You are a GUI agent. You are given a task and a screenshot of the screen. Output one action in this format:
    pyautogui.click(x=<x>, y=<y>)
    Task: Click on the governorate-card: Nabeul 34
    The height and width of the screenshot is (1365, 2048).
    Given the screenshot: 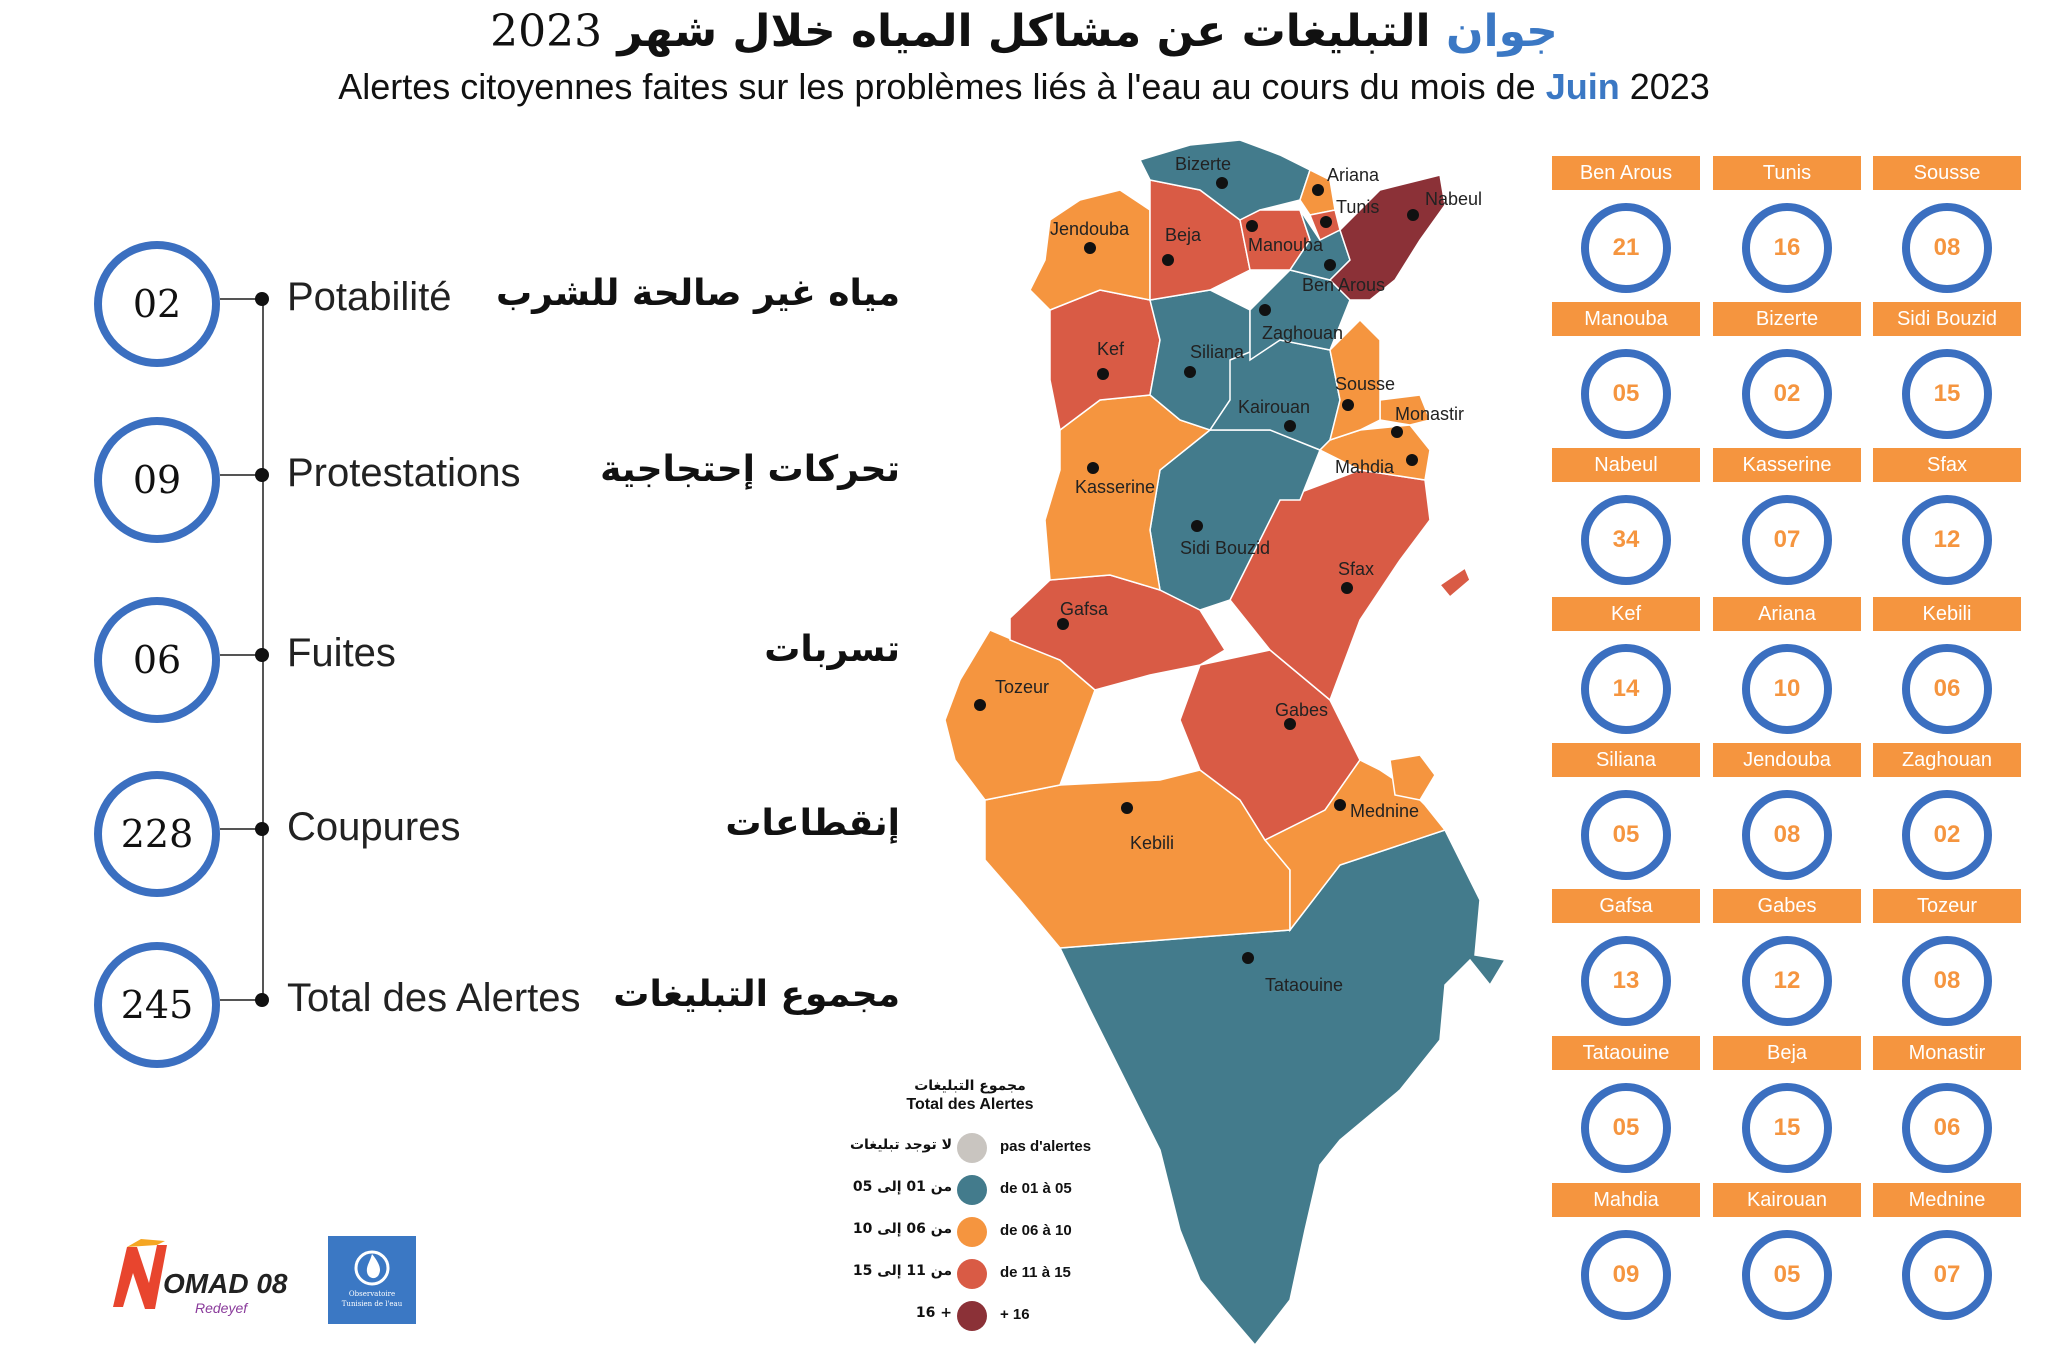 What is the action you would take?
    pyautogui.click(x=1626, y=518)
    